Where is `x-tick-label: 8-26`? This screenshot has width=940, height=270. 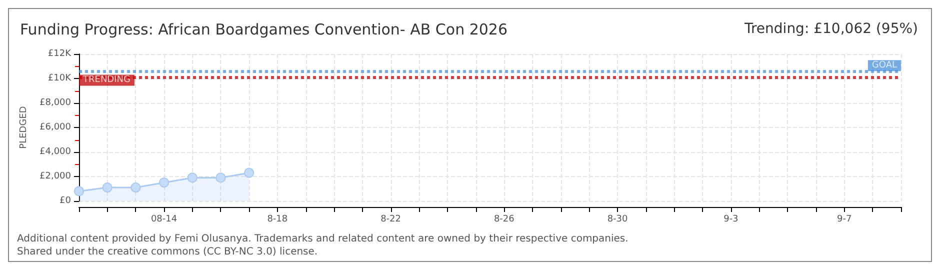 x-tick-label: 8-26 is located at coordinates (504, 219).